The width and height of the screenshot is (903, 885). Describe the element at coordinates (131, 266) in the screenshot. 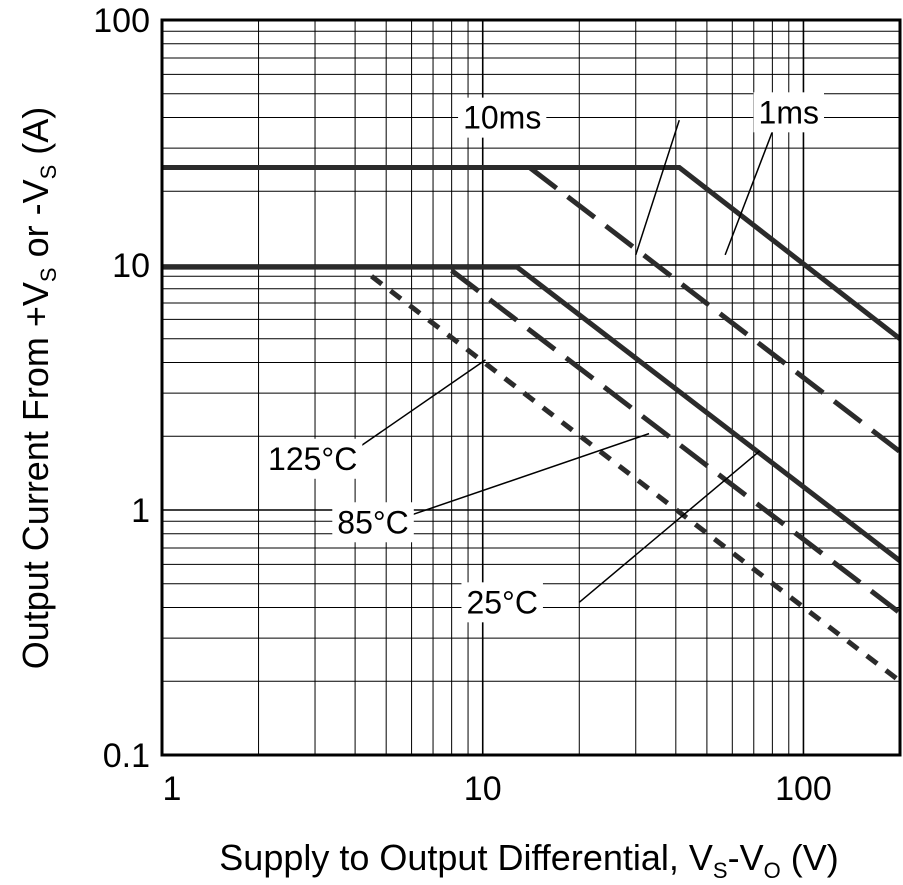

I see `y-tick-label: 10` at that location.